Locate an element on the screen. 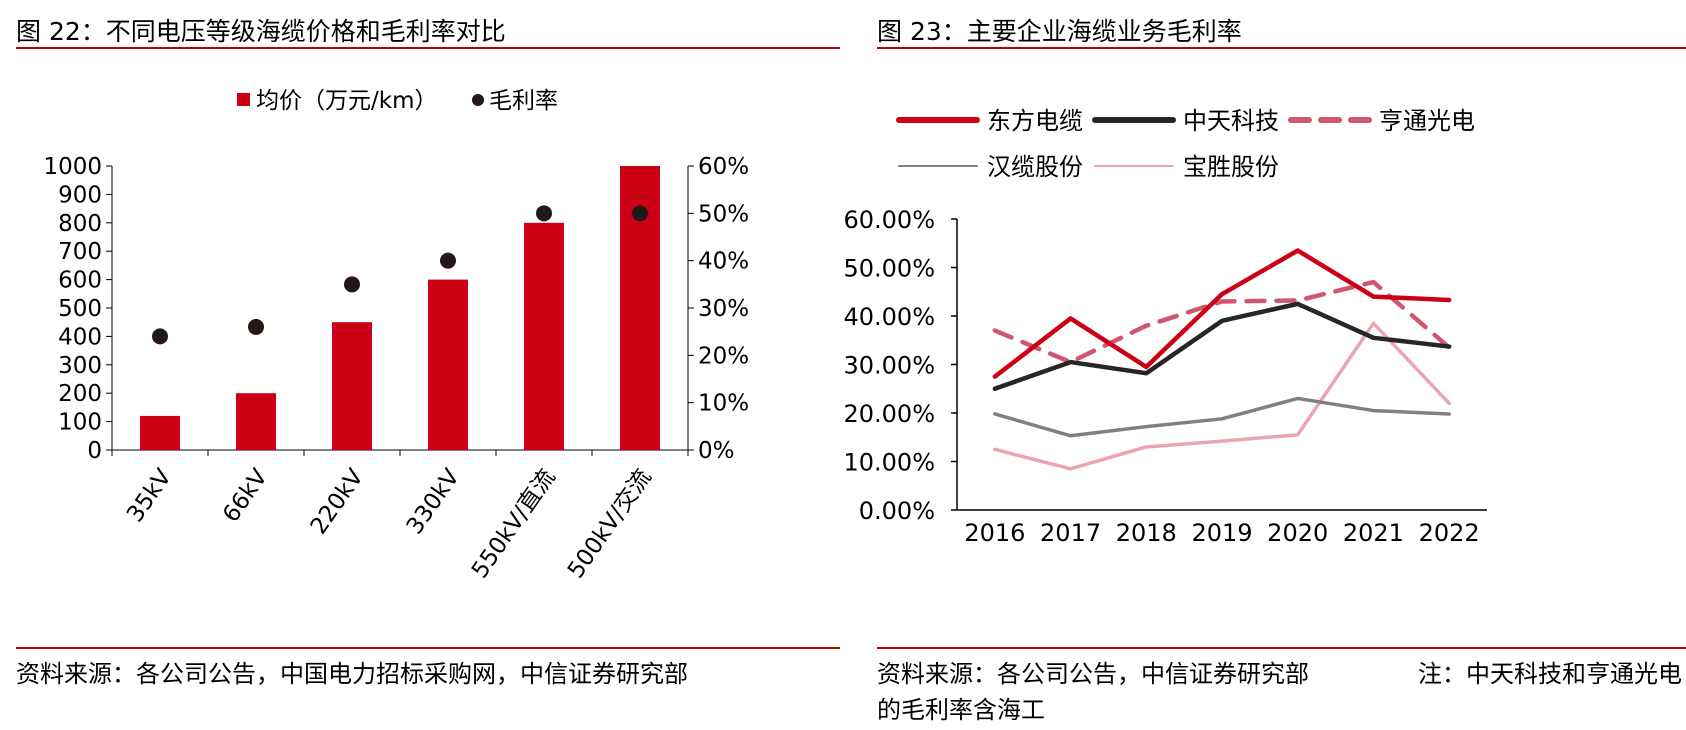 This screenshot has height=730, width=1686. left-y-tick-label: 300 is located at coordinates (80, 366).